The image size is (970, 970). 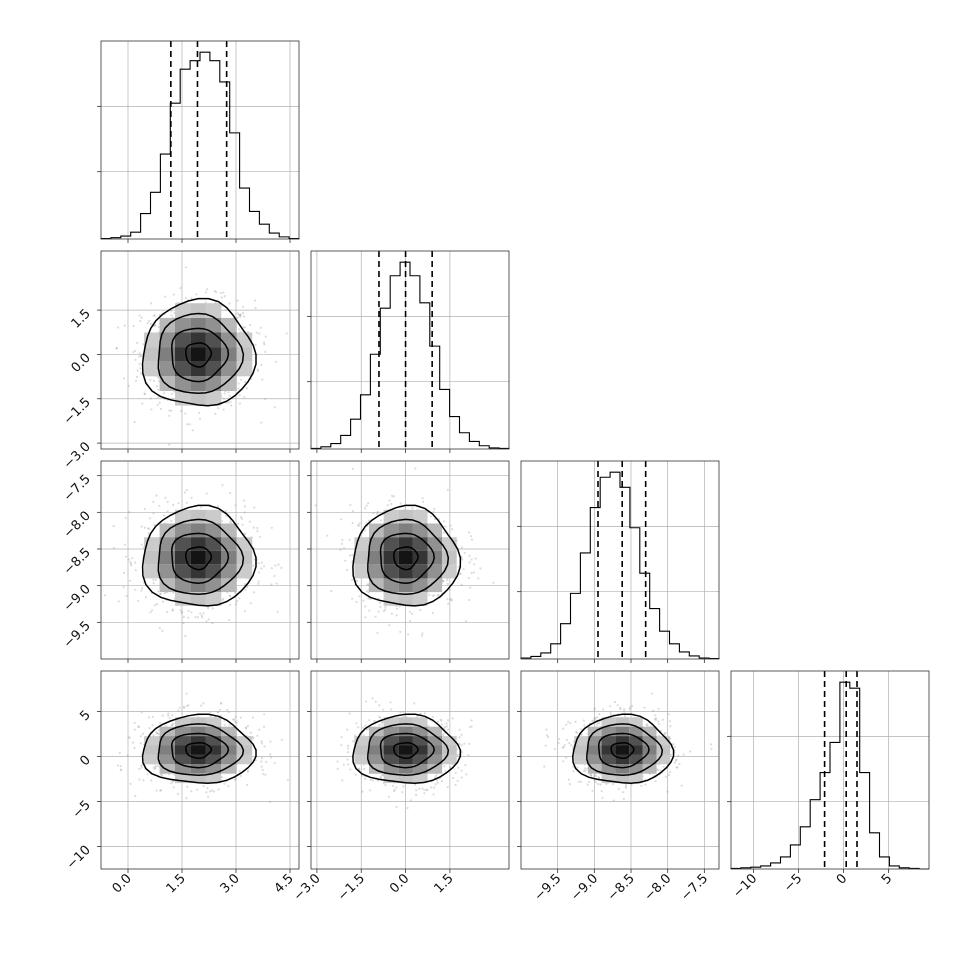 I want to click on y-tick-label: −9.0, so click(x=77, y=598).